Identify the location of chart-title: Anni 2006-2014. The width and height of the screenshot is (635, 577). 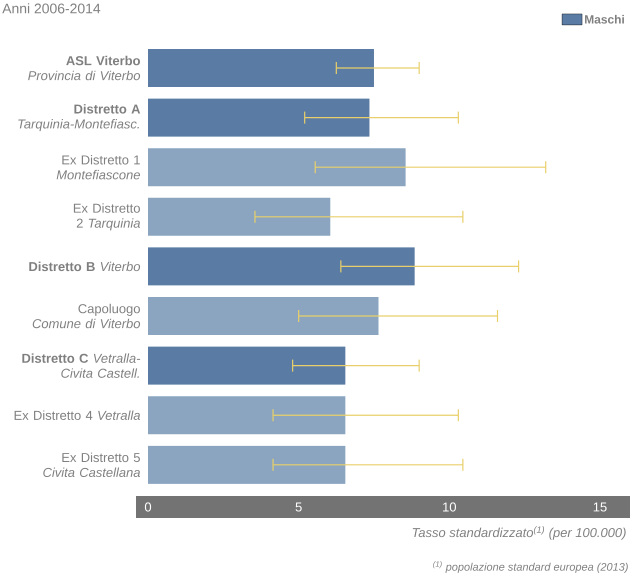
(51, 8).